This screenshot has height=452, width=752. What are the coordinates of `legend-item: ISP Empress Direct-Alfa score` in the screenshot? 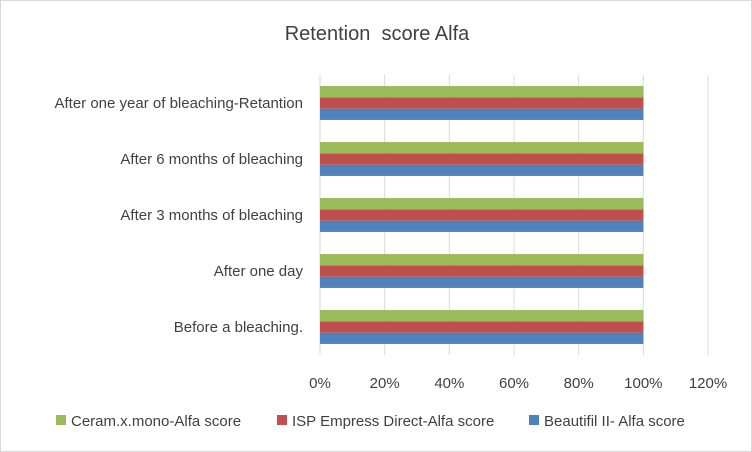 It's located at (385, 421).